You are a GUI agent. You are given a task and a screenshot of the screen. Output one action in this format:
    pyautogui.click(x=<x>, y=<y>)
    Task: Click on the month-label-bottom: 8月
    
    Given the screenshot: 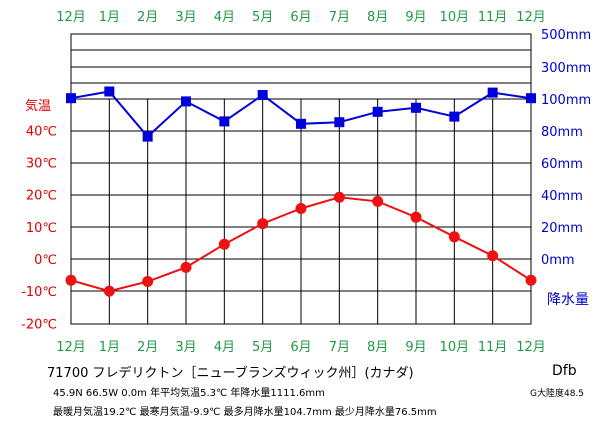 What is the action you would take?
    pyautogui.click(x=377, y=347)
    